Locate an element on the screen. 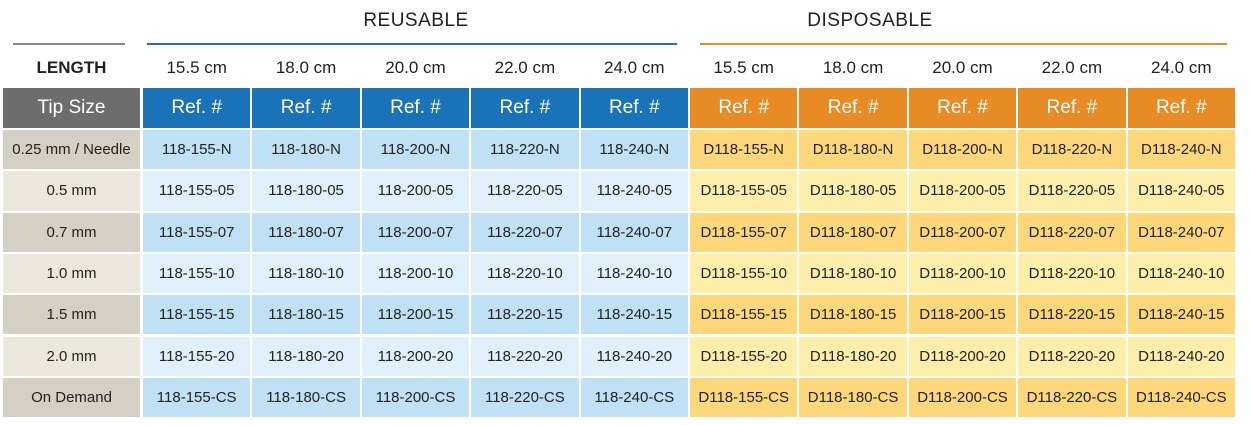 Image resolution: width=1250 pixels, height=425 pixels. group-title: REUSABLE is located at coordinates (416, 20).